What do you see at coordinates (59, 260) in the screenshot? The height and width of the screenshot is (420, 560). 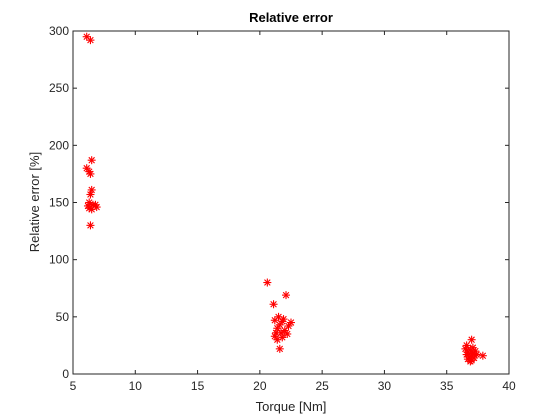 I see `y-tick-label: 100` at bounding box center [59, 260].